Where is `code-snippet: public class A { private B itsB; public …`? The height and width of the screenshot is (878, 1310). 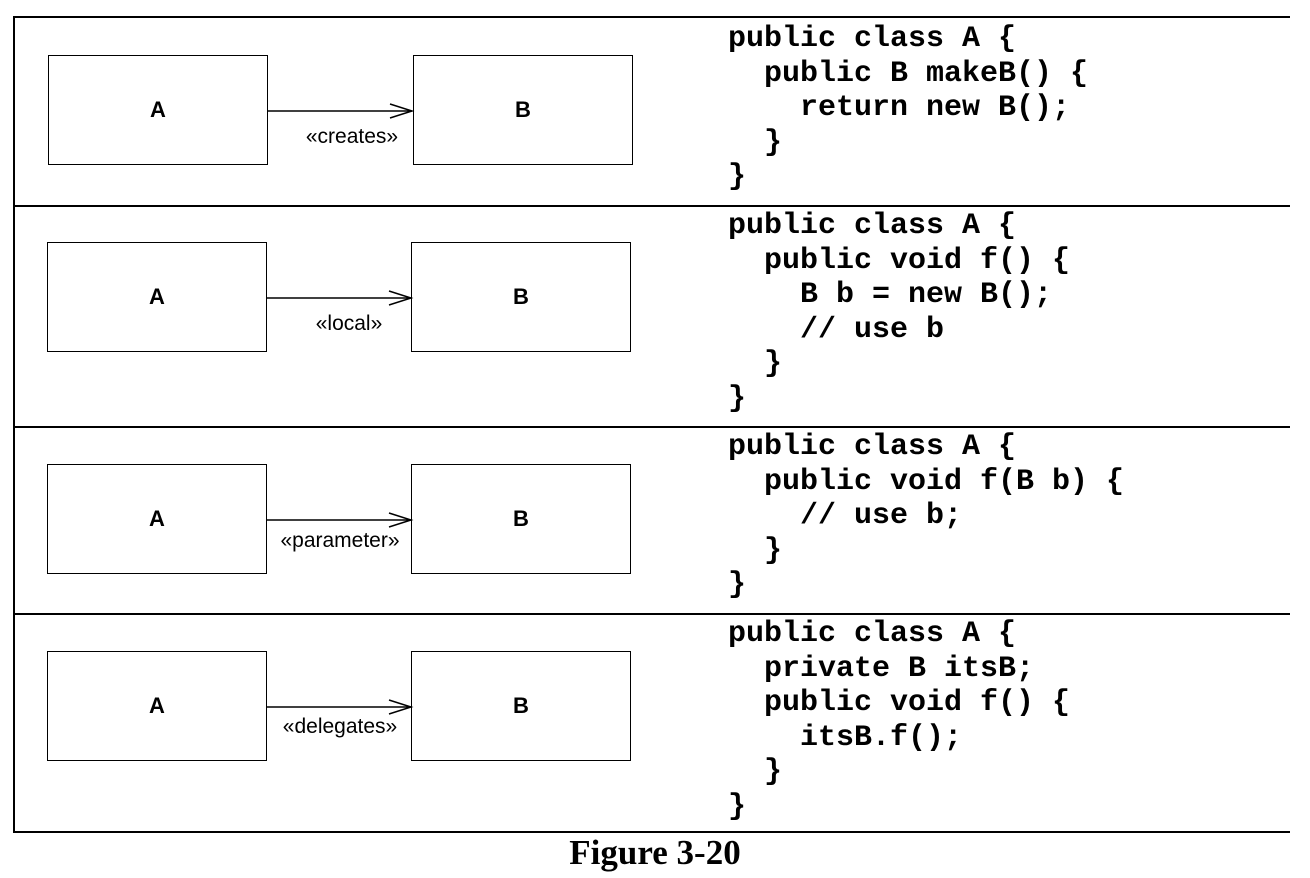
code-snippet: public class A { private B itsB; public … is located at coordinates (899, 720).